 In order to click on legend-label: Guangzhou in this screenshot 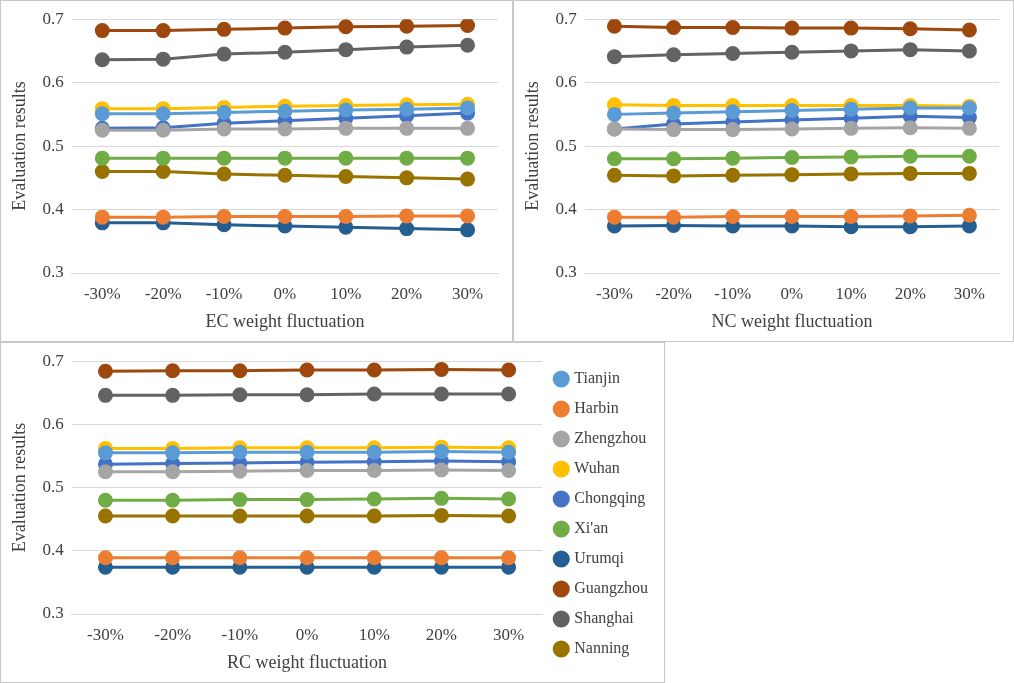, I will do `click(611, 588)`.